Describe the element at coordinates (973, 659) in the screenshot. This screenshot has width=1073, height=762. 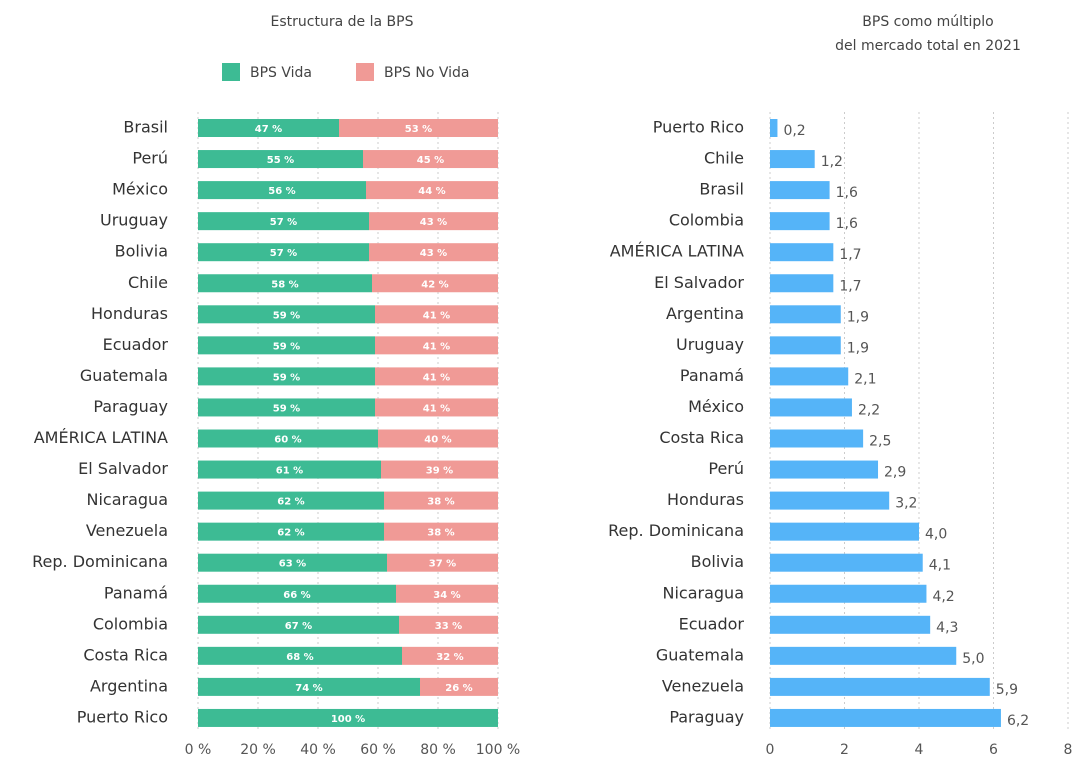
I see `value-label: 5,0` at that location.